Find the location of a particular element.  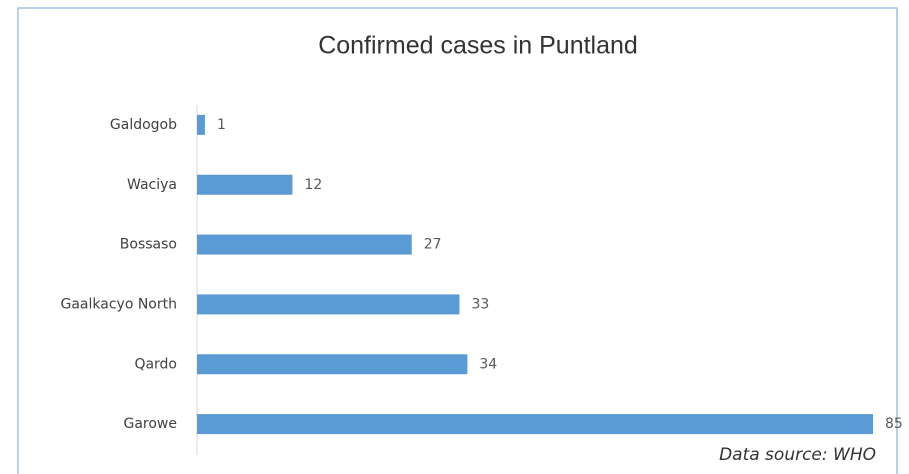

y-tick-label: Qardo is located at coordinates (155, 364).